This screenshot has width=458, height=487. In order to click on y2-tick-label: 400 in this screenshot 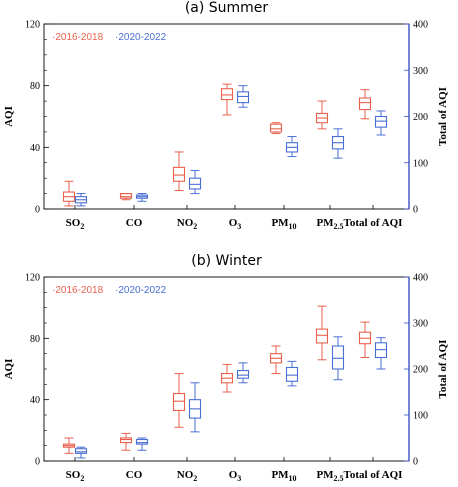, I will do `click(420, 278)`.